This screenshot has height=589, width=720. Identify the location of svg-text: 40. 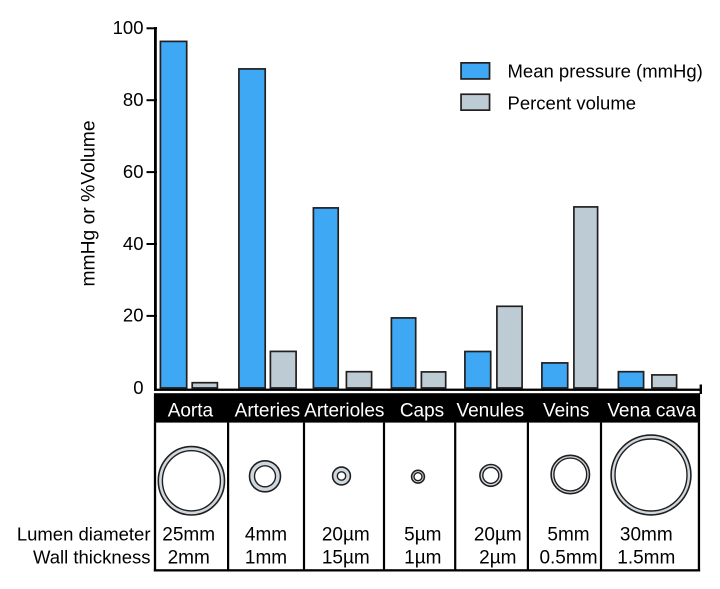
(133, 243).